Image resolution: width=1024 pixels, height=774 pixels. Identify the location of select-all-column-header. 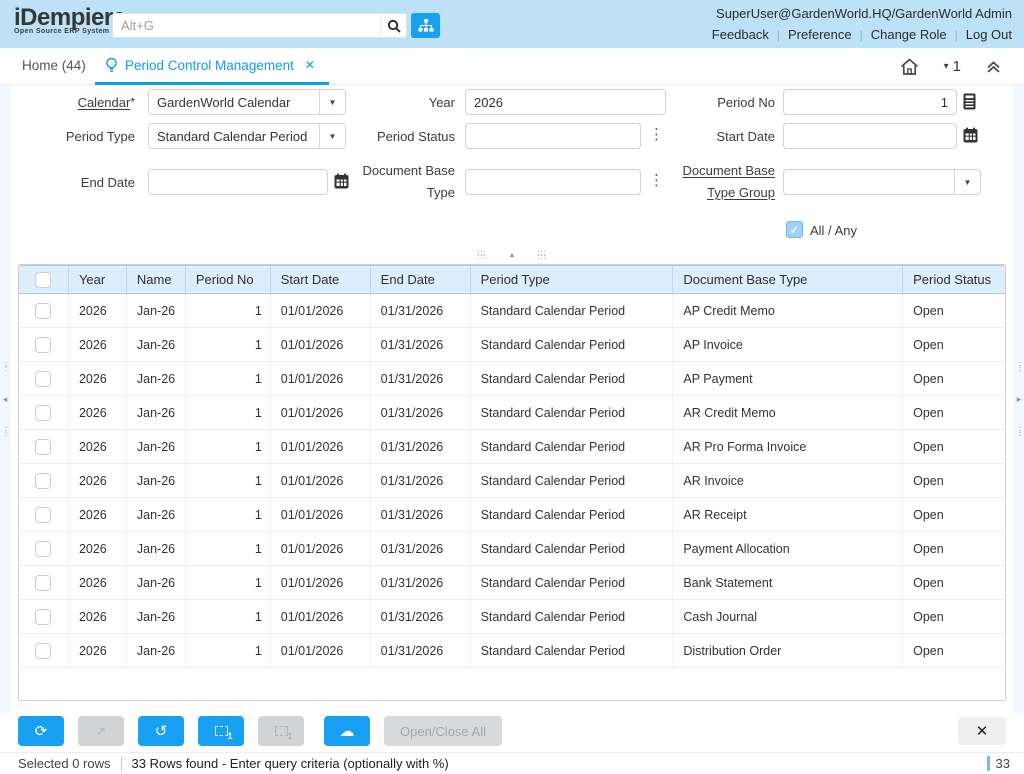
(44, 279).